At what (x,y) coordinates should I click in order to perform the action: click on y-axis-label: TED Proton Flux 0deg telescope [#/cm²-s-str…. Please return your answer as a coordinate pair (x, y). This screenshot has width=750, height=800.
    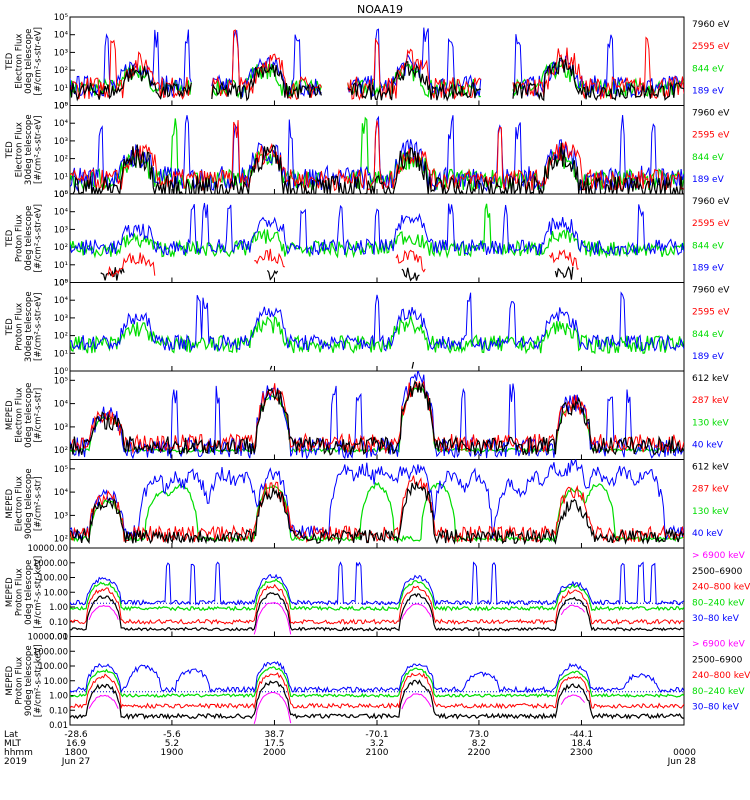
    Looking at the image, I should click on (24, 238).